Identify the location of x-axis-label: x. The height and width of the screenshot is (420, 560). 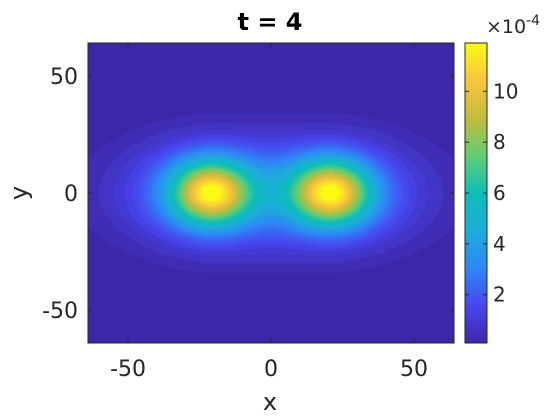
(270, 402).